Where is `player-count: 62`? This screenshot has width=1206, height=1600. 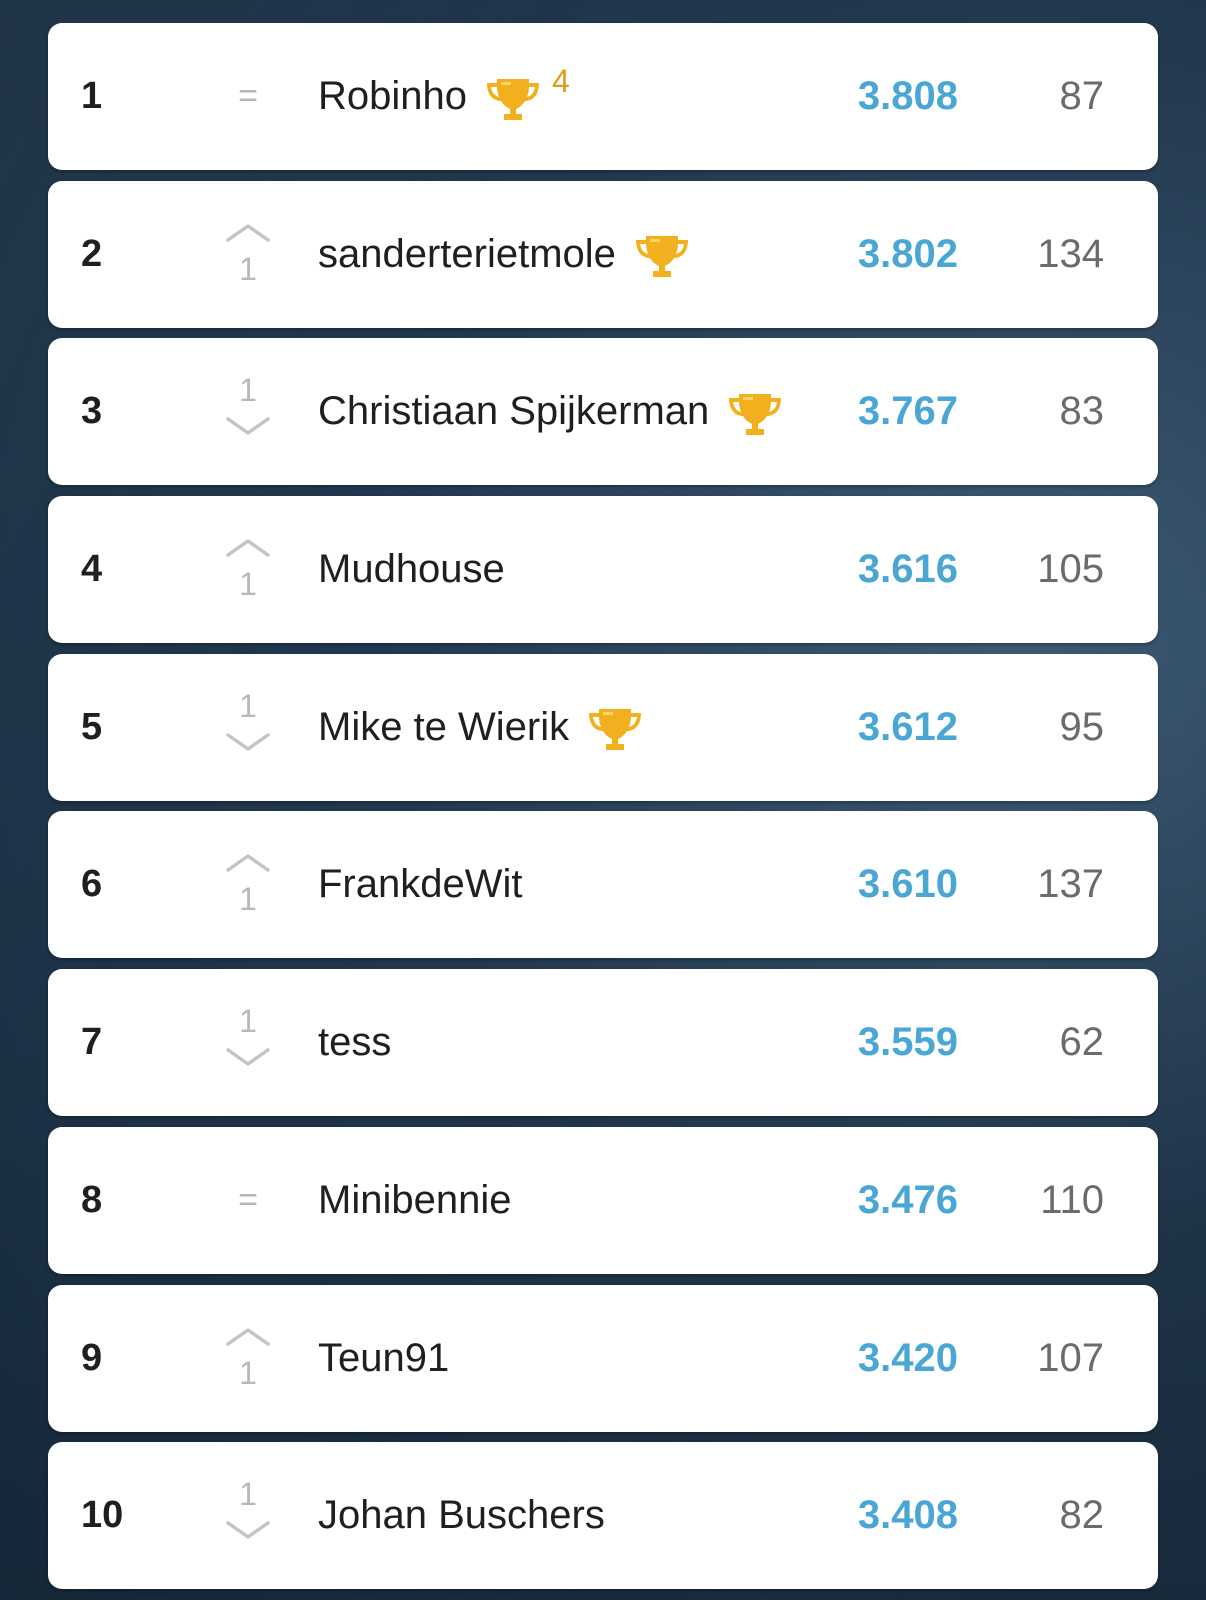
player-count: 62 is located at coordinates (1082, 1042).